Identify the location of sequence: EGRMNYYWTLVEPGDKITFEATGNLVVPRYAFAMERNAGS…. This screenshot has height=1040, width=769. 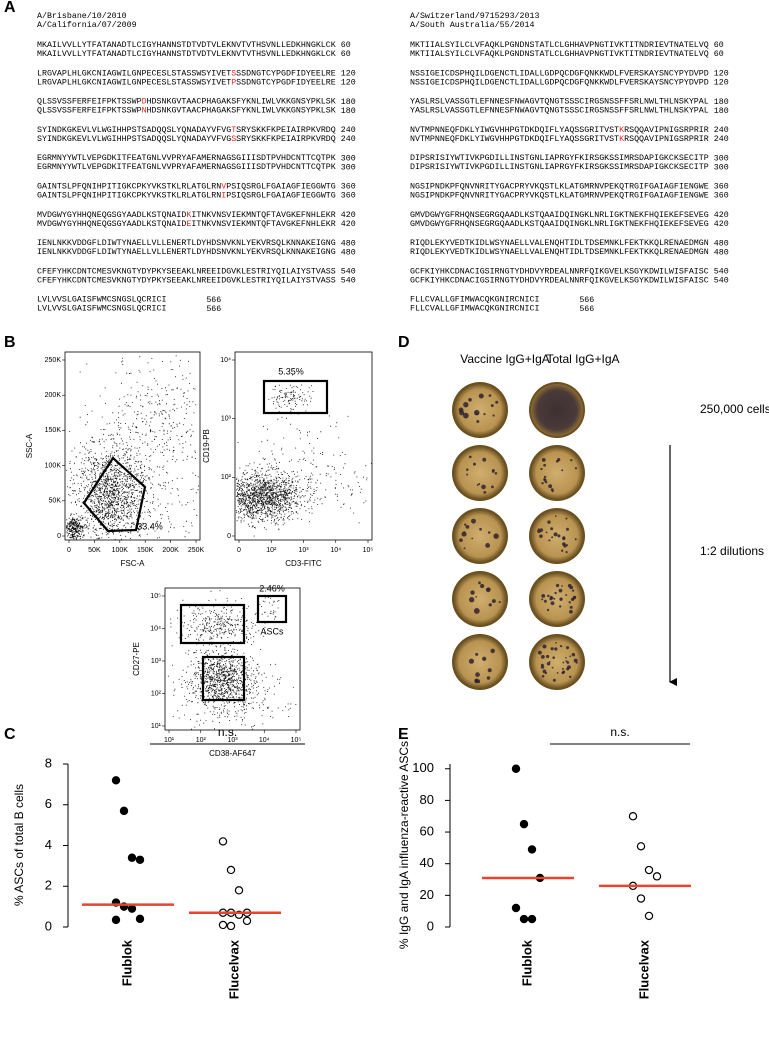
(186, 167).